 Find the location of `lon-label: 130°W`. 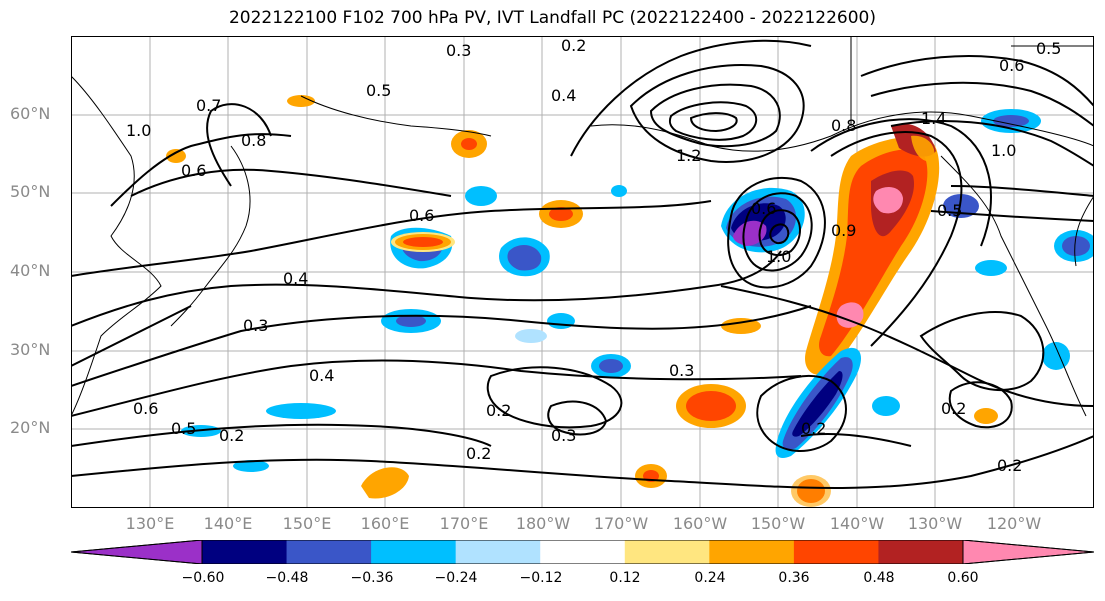

lon-label: 130°W is located at coordinates (935, 523).